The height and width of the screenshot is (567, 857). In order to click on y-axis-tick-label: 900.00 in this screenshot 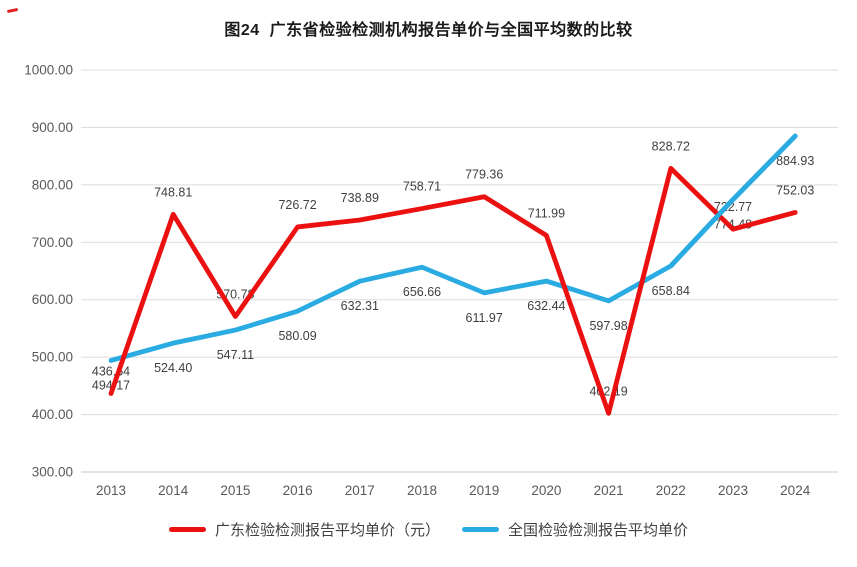, I will do `click(52, 127)`.